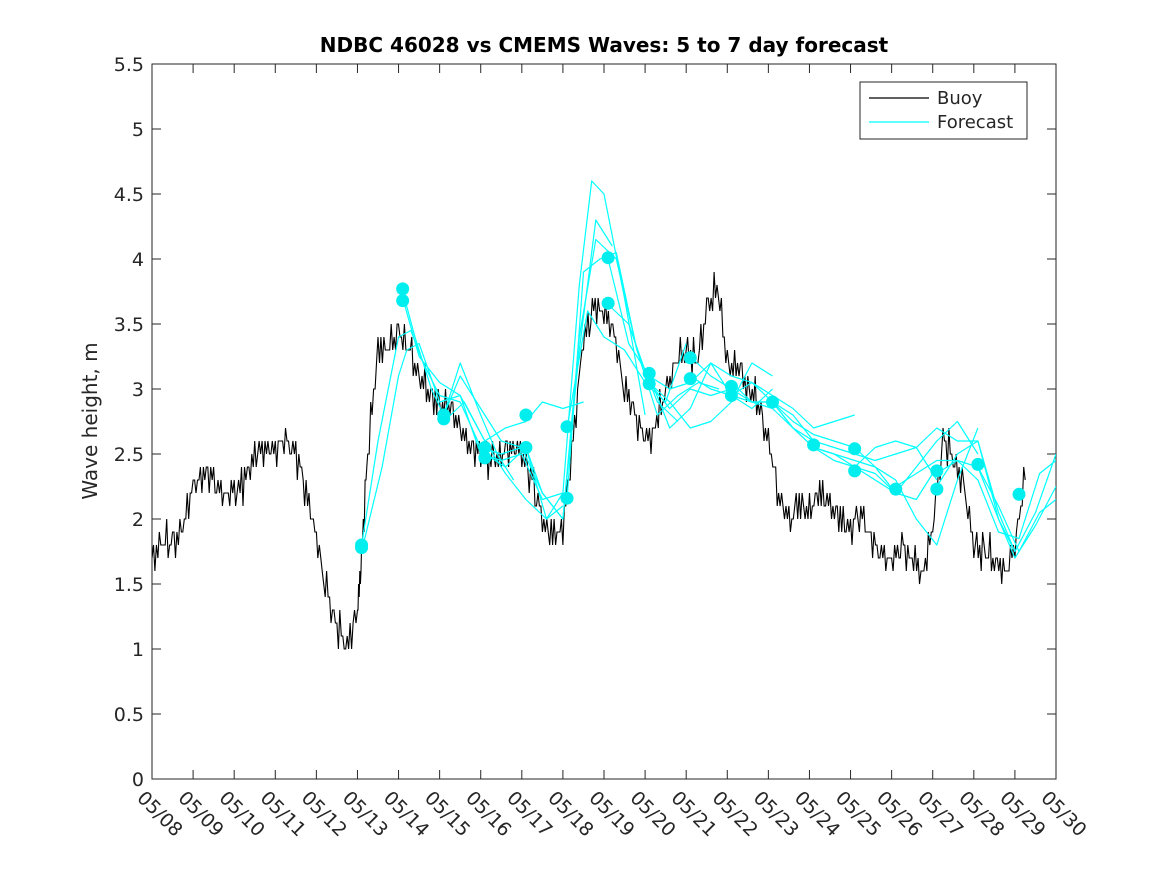  I want to click on y-tick-label: 1.5, so click(129, 585).